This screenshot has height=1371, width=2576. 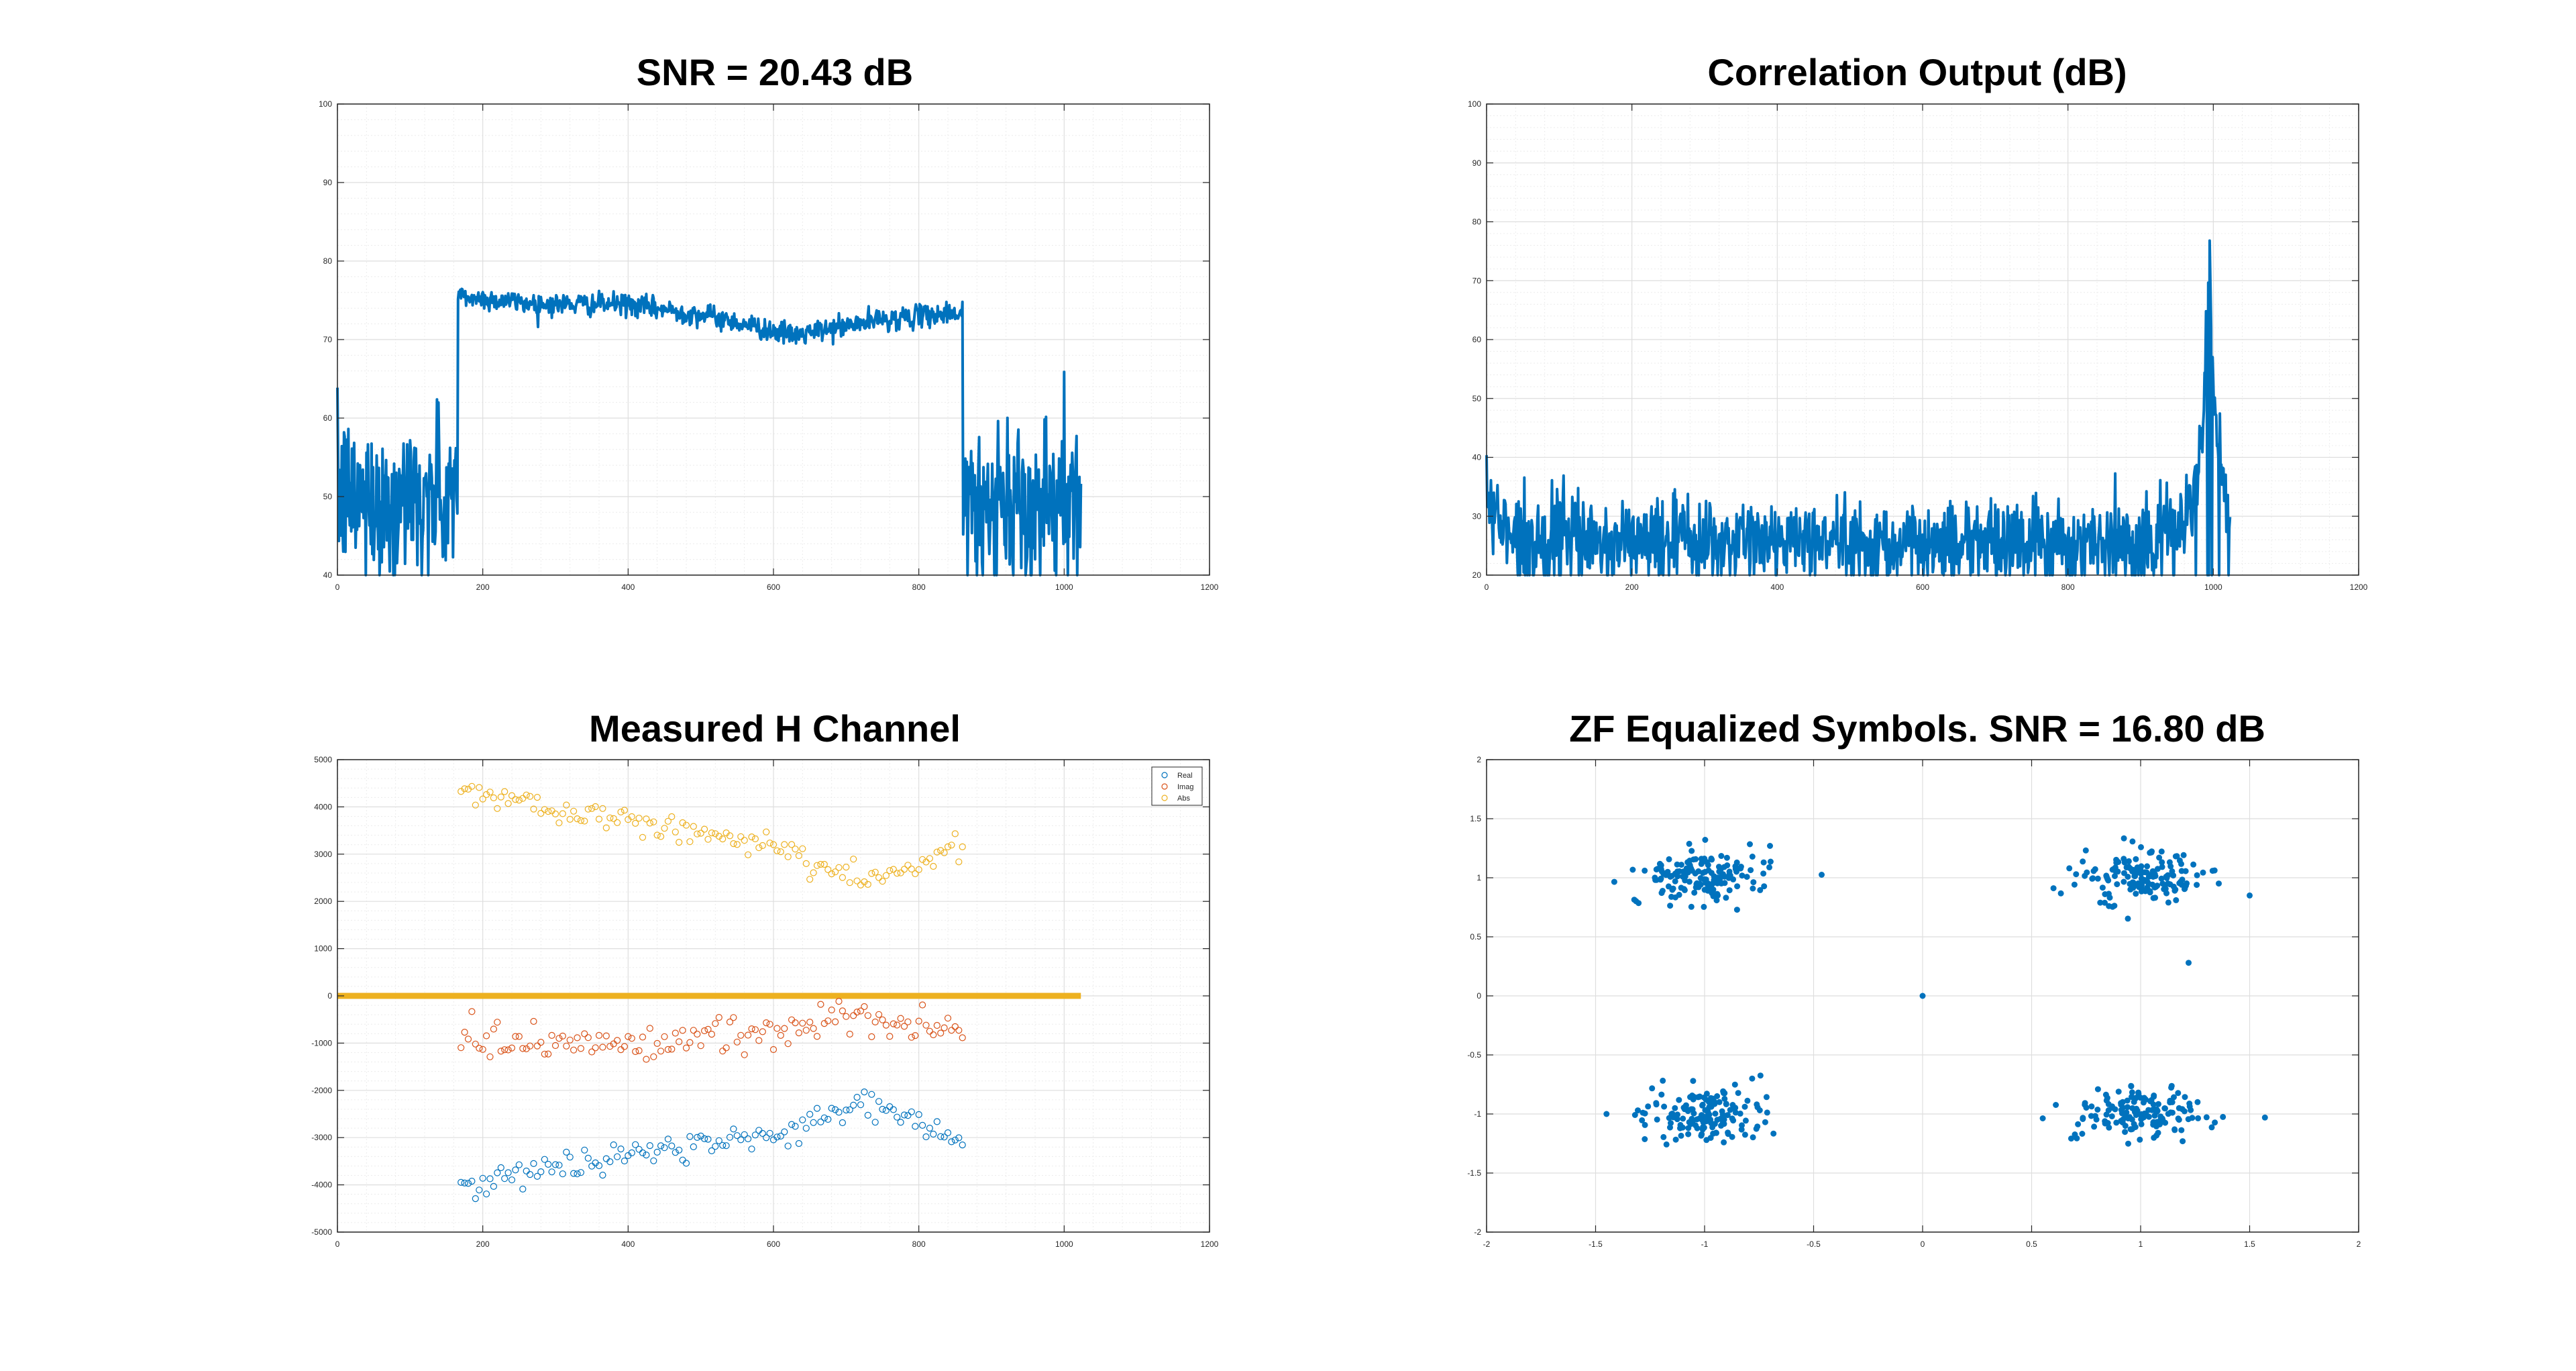 I want to click on y-tick-label: 80, so click(x=1477, y=222).